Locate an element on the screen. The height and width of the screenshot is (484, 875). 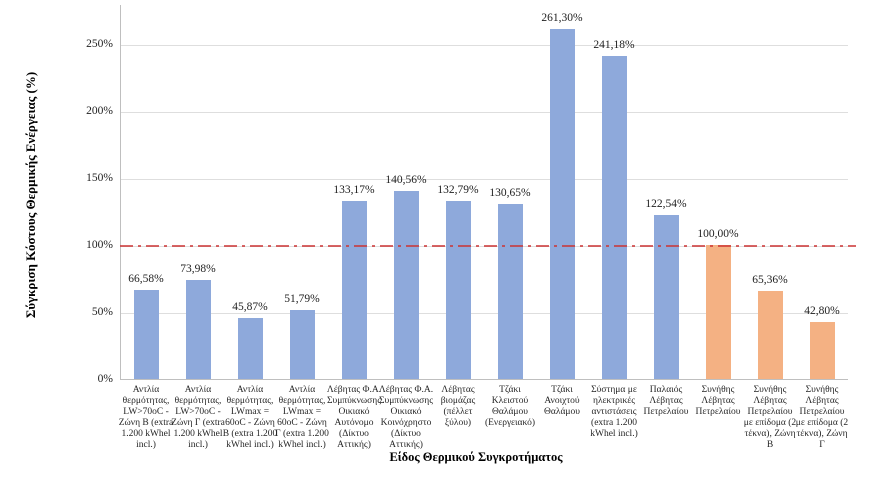
bar-value-label: 45,87% is located at coordinates (250, 307).